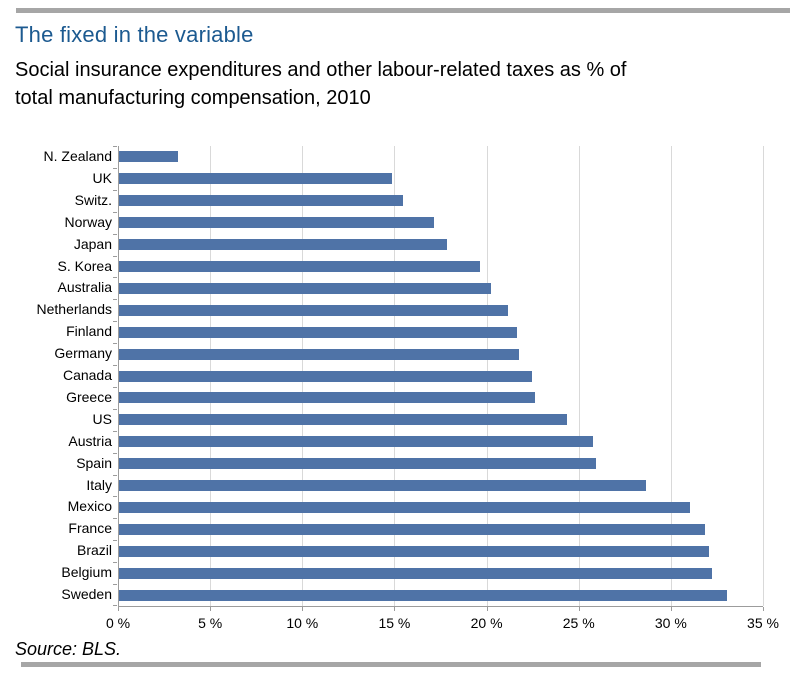  Describe the element at coordinates (319, 354) in the screenshot. I see `bar-germany` at that location.